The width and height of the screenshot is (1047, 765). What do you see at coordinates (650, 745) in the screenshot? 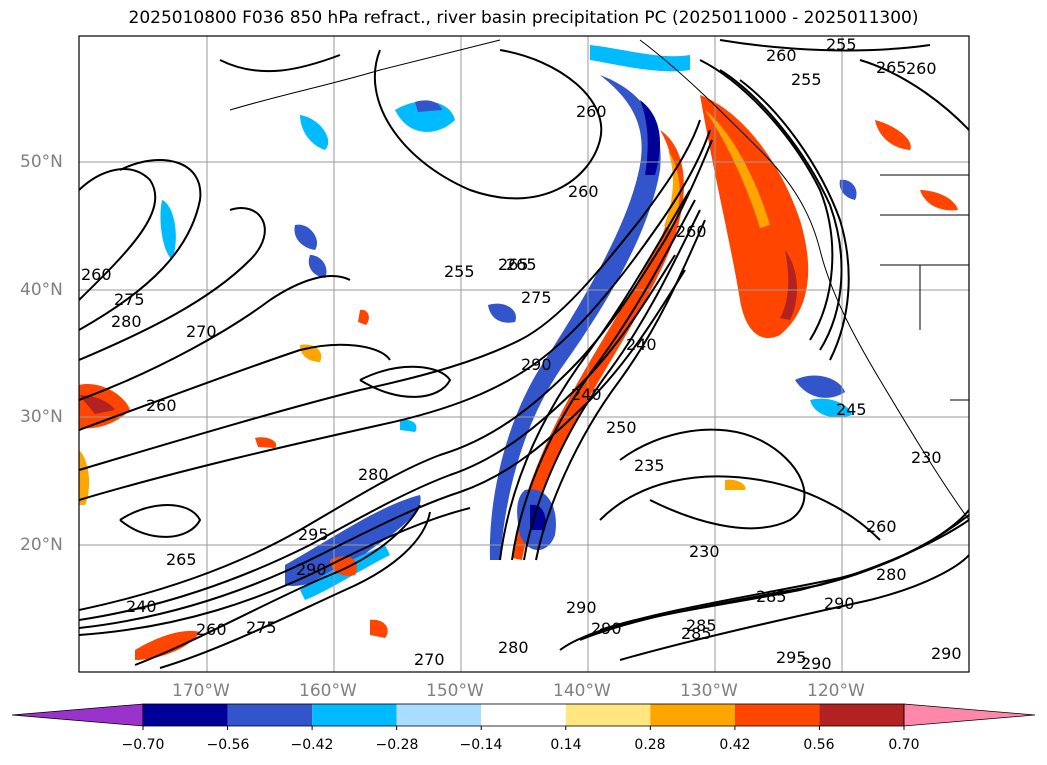
I see `colorbar-tick-label: 0.28` at bounding box center [650, 745].